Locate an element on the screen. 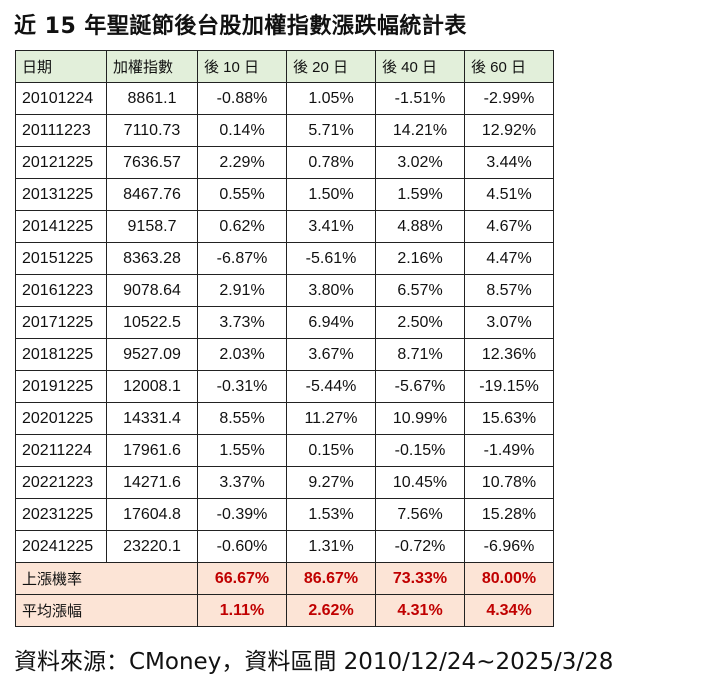 This screenshot has width=721, height=694. date-cell: 20191225 is located at coordinates (61, 386).